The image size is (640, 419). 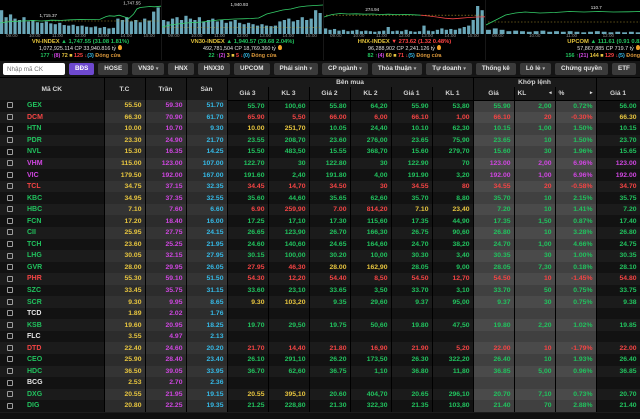 I want to click on stock-code-cell: DCM, so click(x=52, y=117).